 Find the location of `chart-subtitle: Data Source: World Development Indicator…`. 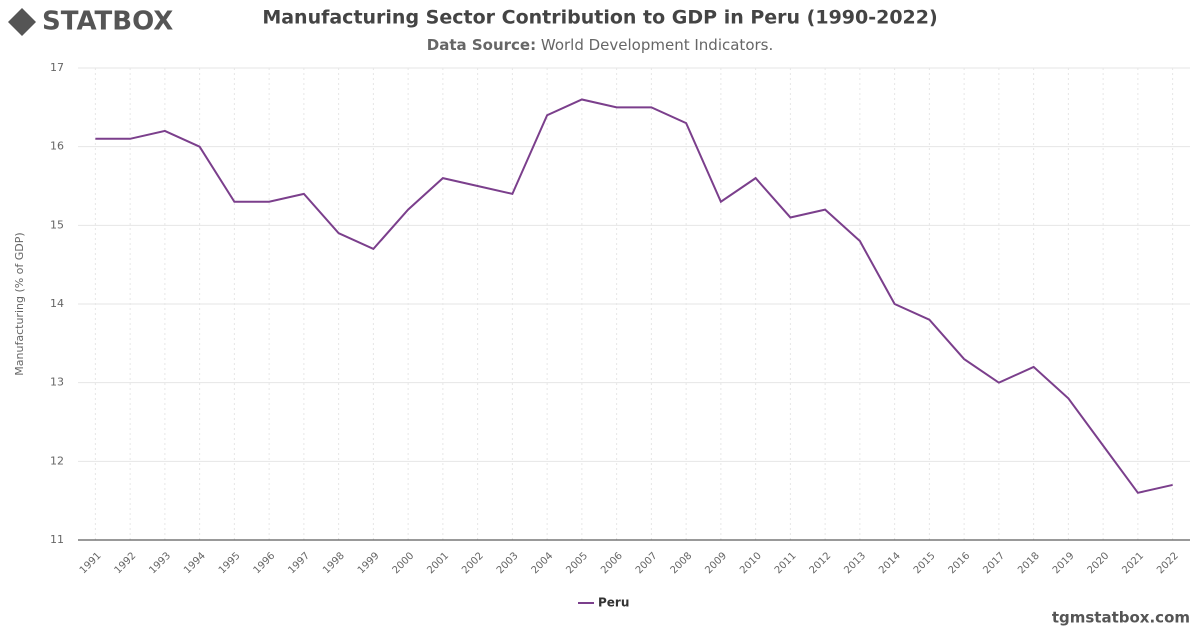

chart-subtitle: Data Source: World Development Indicator… is located at coordinates (600, 45).